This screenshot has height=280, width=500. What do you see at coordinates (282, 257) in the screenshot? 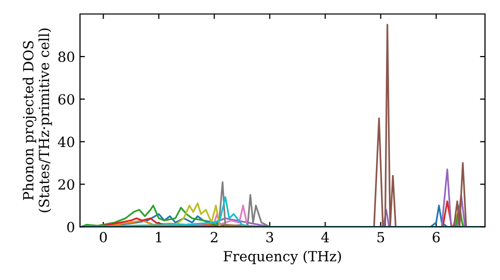
I see `x-axis-title: Frequency (THz)` at bounding box center [282, 257].